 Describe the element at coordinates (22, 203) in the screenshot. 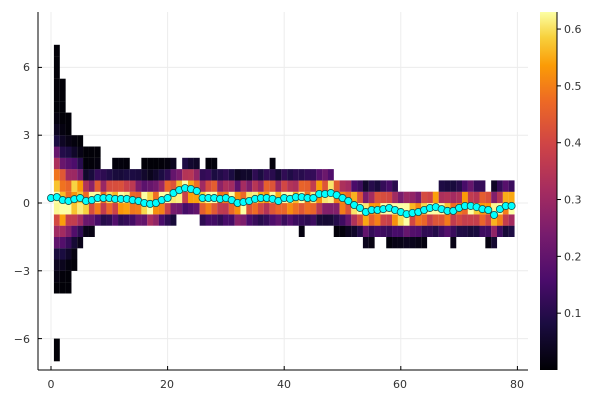

I see `y-axis-ticks: −6 −3 0 3 6` at that location.